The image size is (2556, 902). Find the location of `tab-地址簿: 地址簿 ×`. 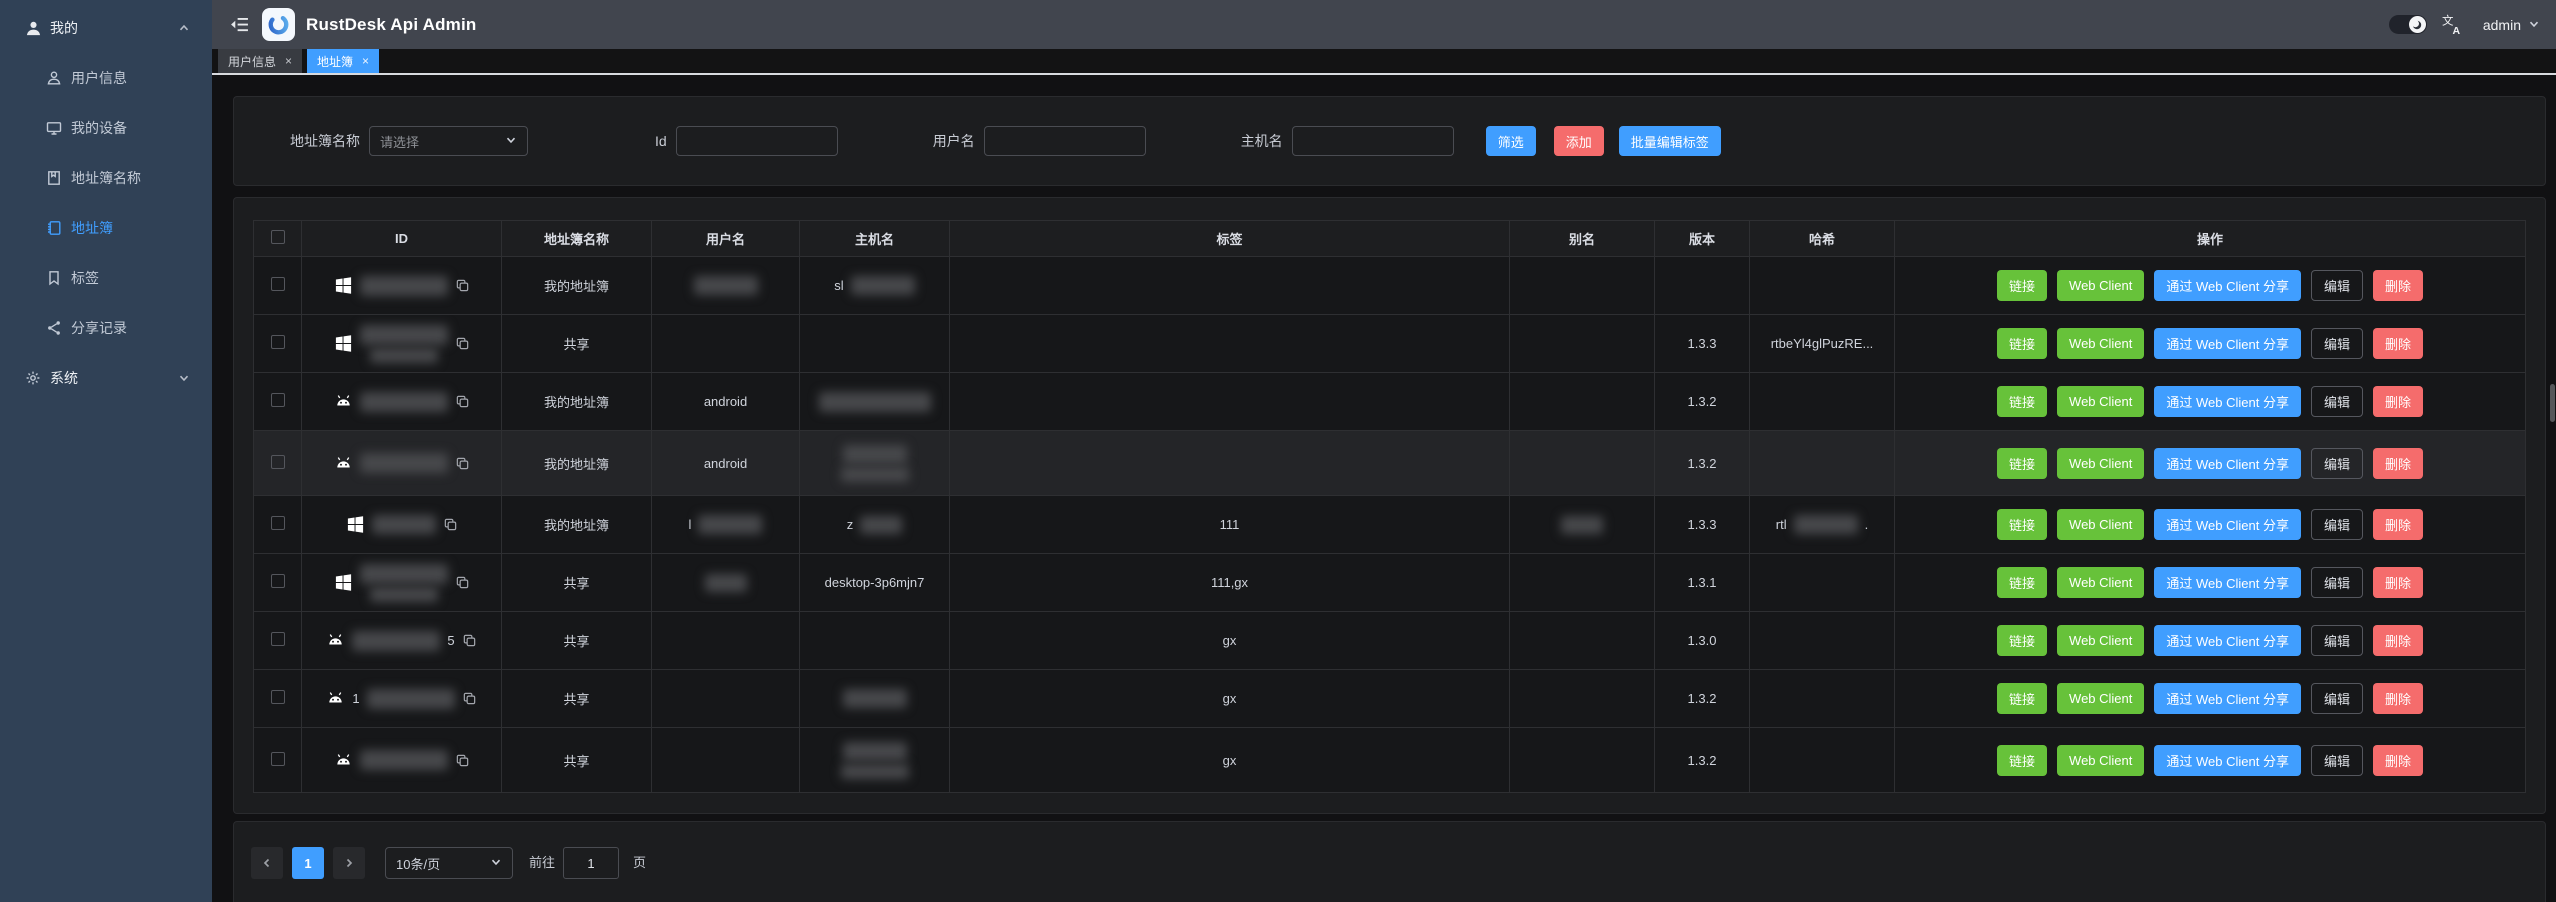

tab-地址簿: 地址簿 × is located at coordinates (343, 61).